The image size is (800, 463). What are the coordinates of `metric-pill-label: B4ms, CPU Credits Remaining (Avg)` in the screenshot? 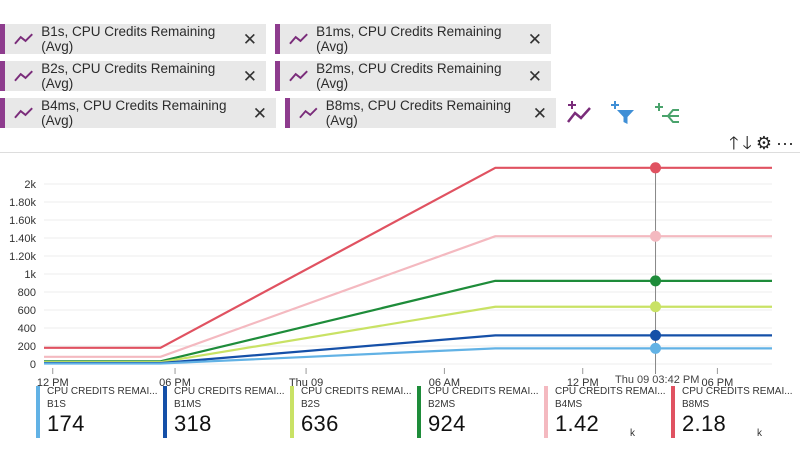 It's located at (134, 113).